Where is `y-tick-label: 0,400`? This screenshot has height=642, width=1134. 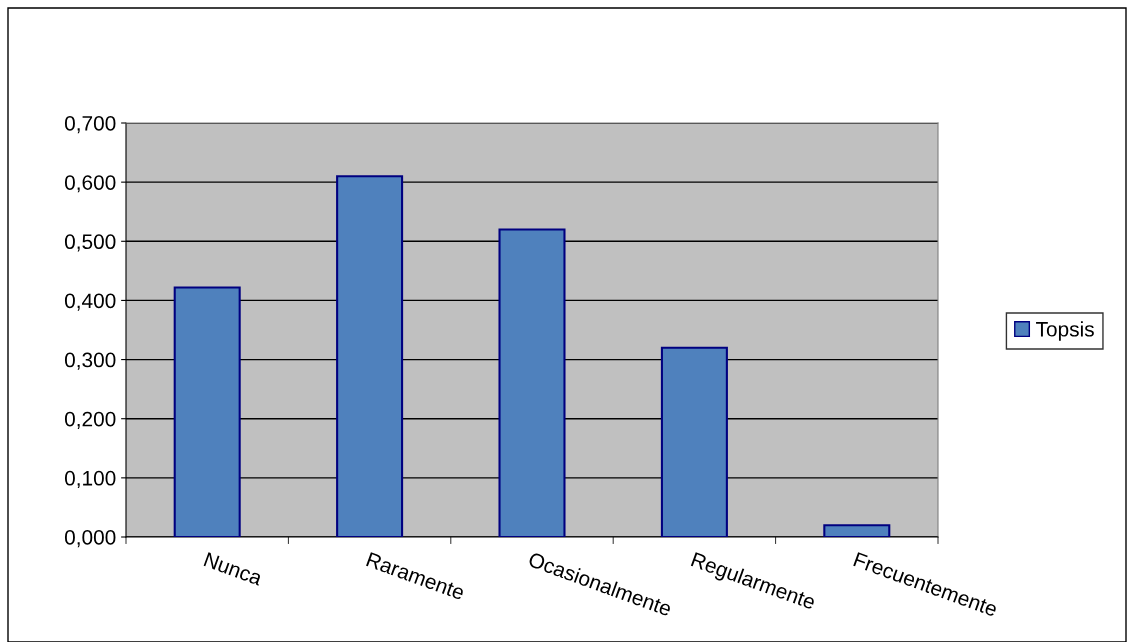 y-tick-label: 0,400 is located at coordinates (90, 302).